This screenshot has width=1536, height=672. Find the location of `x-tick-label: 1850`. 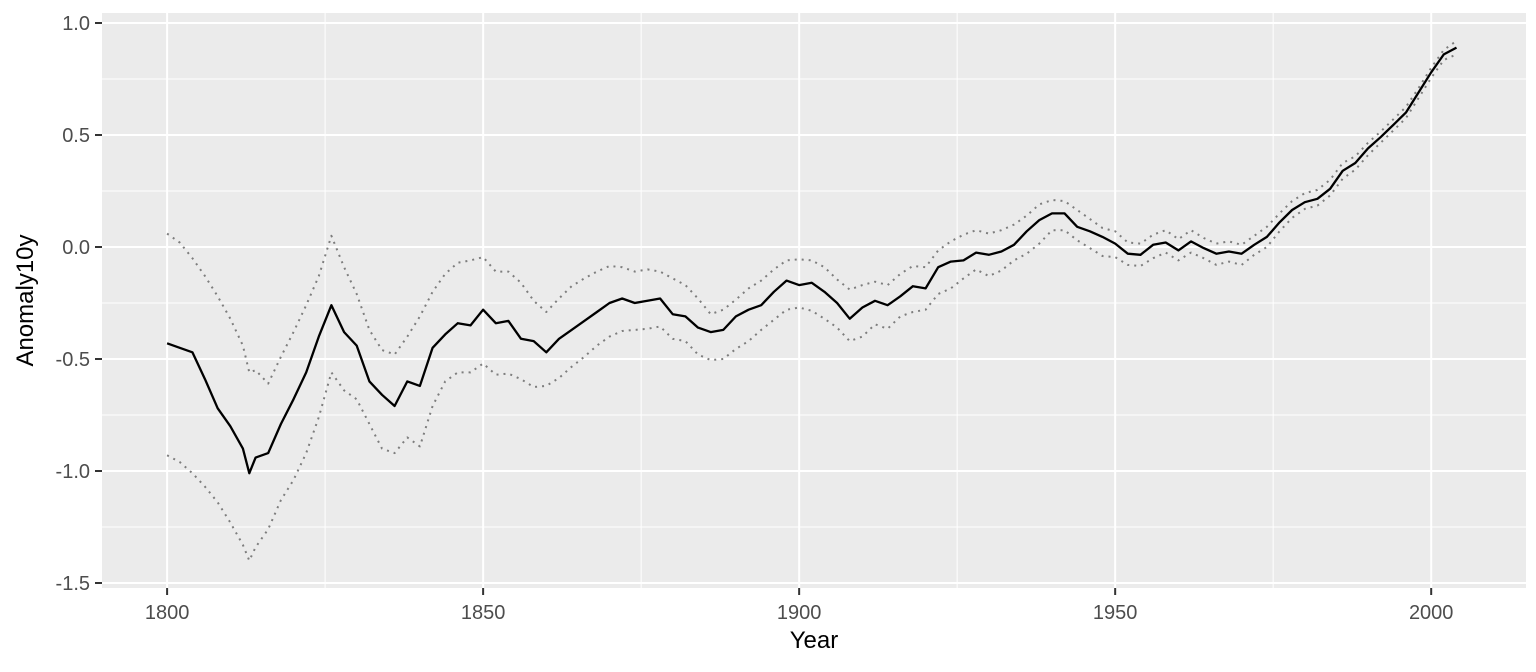

x-tick-label: 1850 is located at coordinates (483, 613).